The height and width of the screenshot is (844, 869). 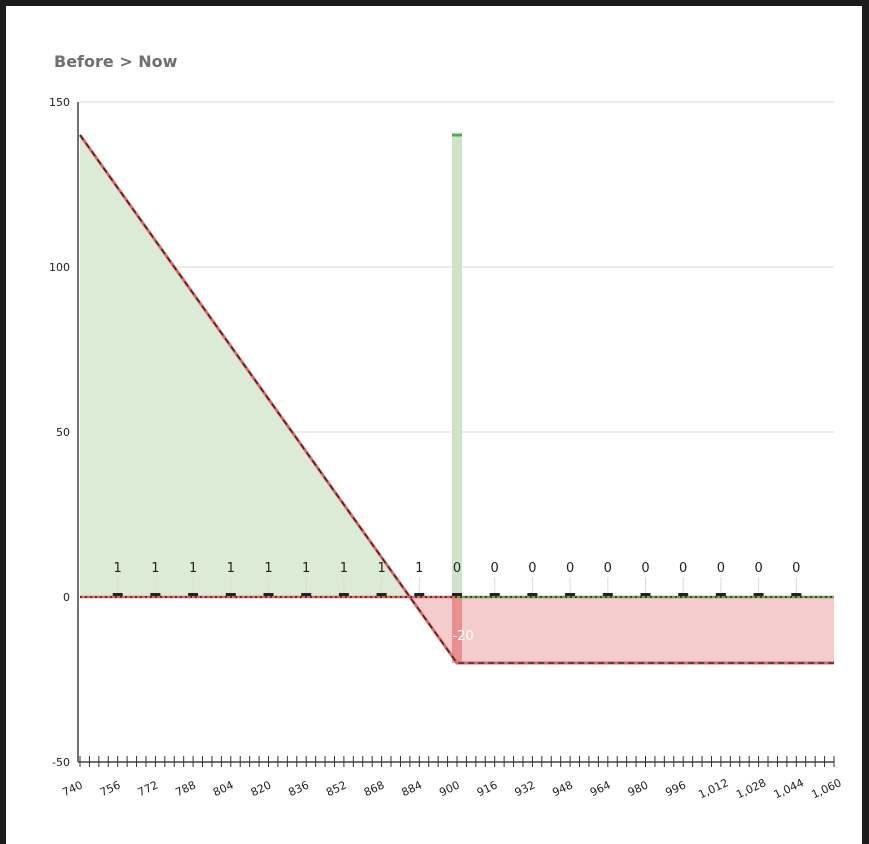 I want to click on loss-area, so click(x=621, y=630).